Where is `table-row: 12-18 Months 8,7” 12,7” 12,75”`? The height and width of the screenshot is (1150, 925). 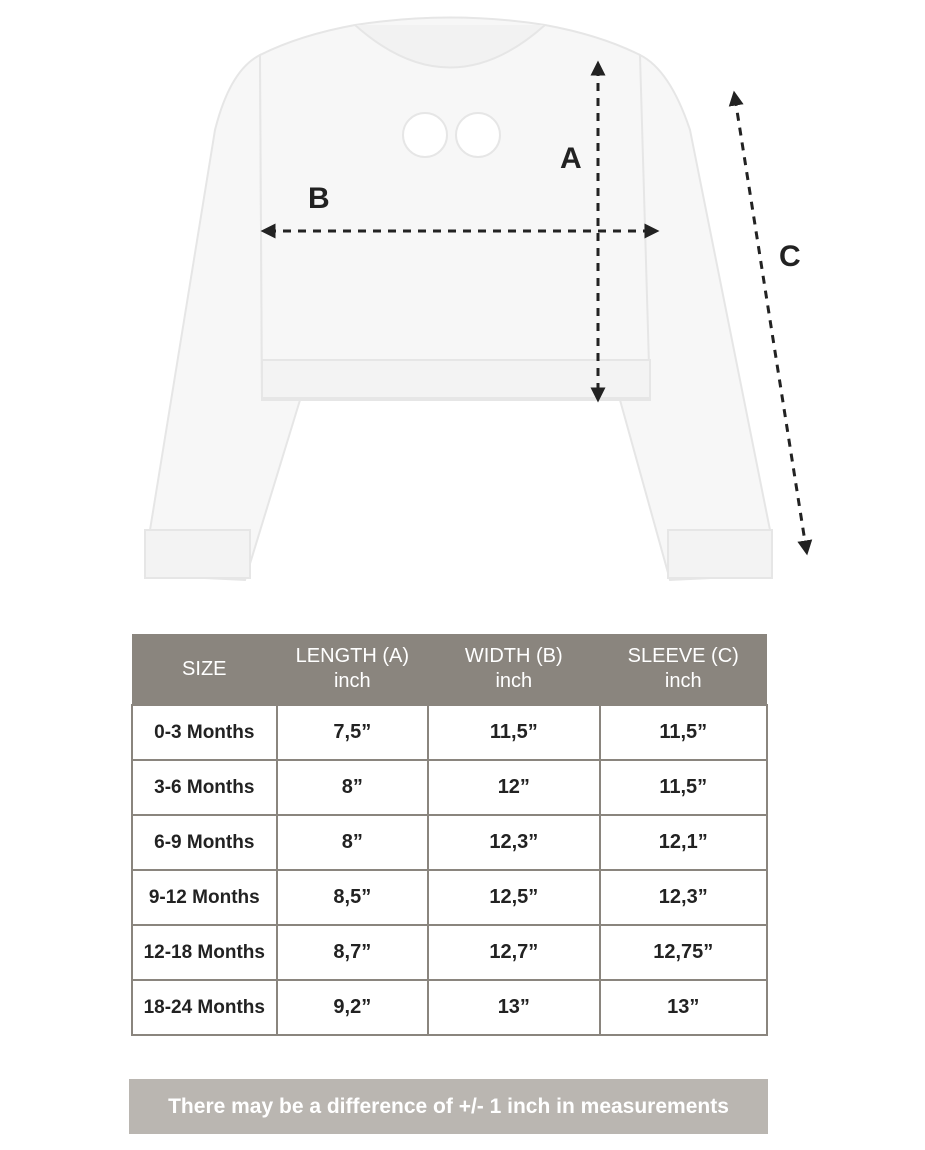
table-row: 12-18 Months 8,7” 12,7” 12,75” is located at coordinates (449, 952).